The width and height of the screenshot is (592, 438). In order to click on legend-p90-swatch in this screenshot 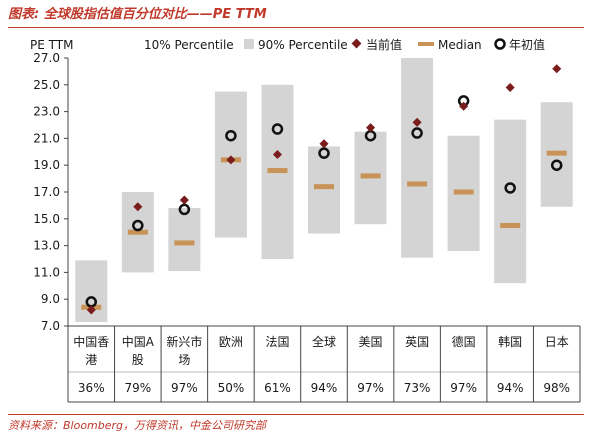, I will do `click(249, 44)`.